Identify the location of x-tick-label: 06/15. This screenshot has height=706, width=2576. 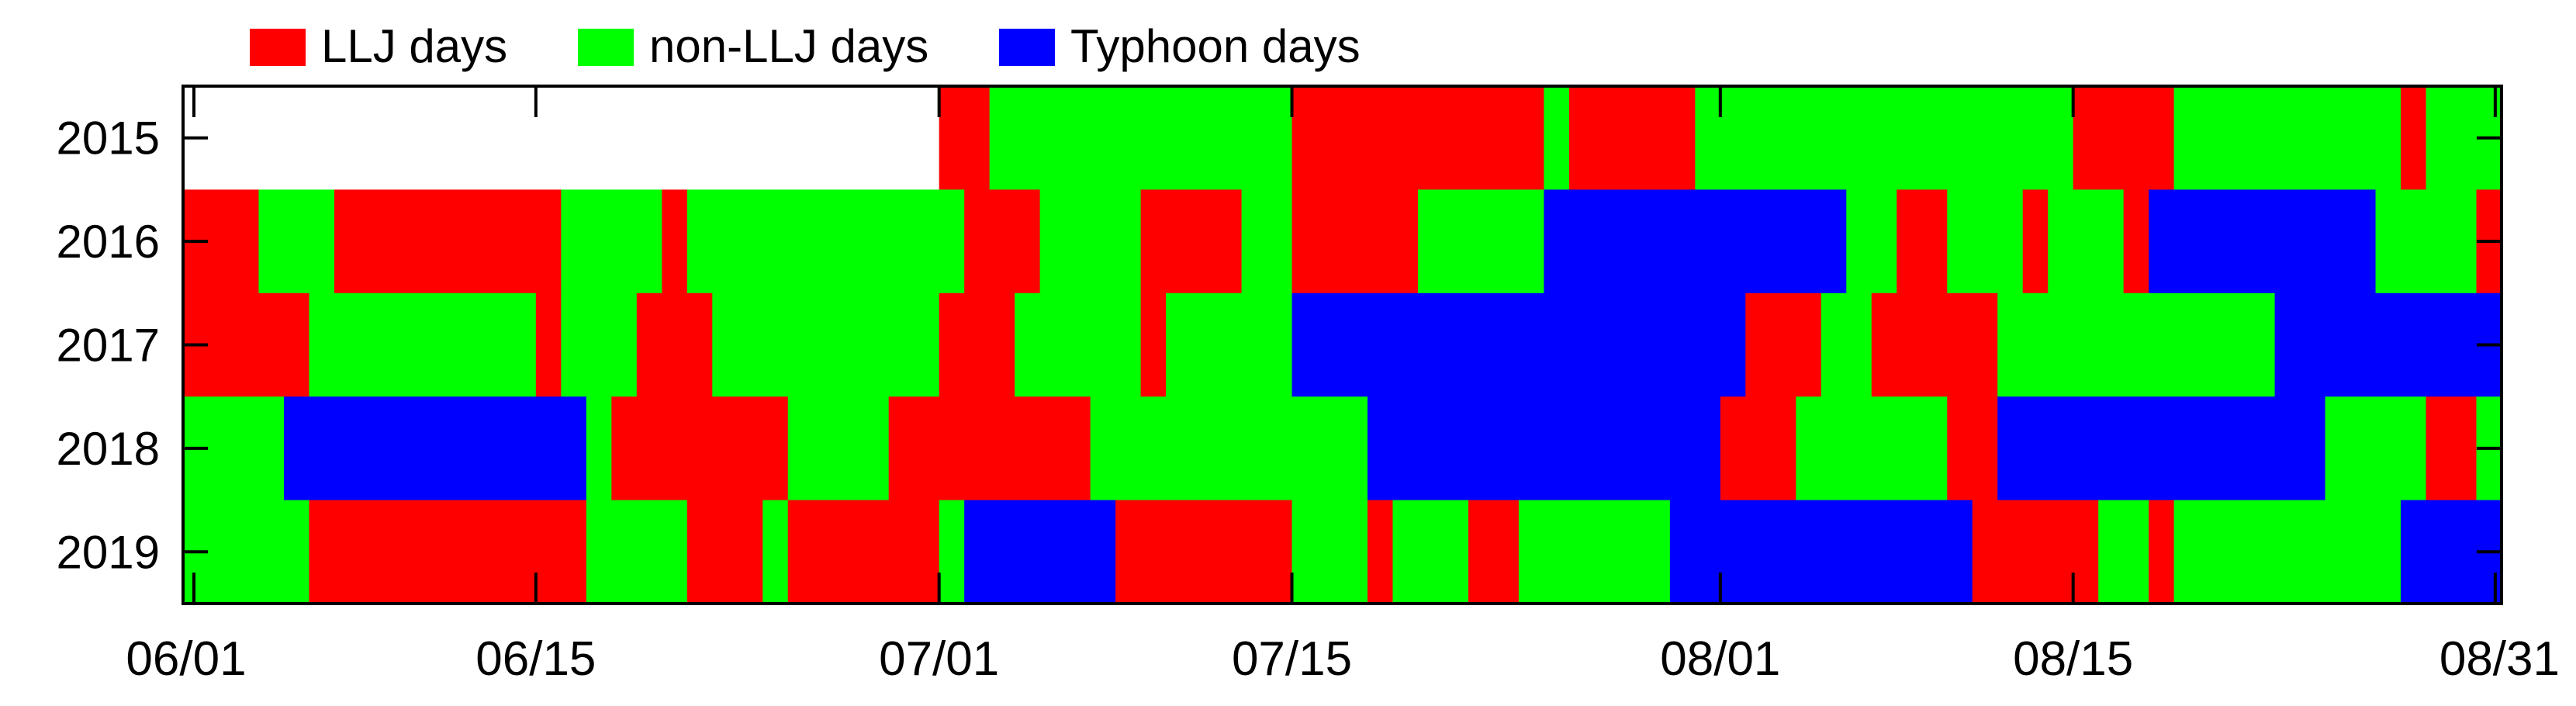
(535, 659).